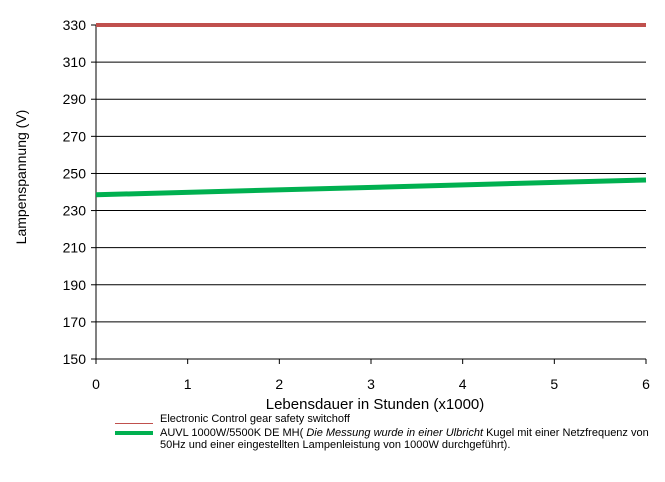 Image resolution: width=665 pixels, height=482 pixels. I want to click on legend-swatch-green, so click(134, 433).